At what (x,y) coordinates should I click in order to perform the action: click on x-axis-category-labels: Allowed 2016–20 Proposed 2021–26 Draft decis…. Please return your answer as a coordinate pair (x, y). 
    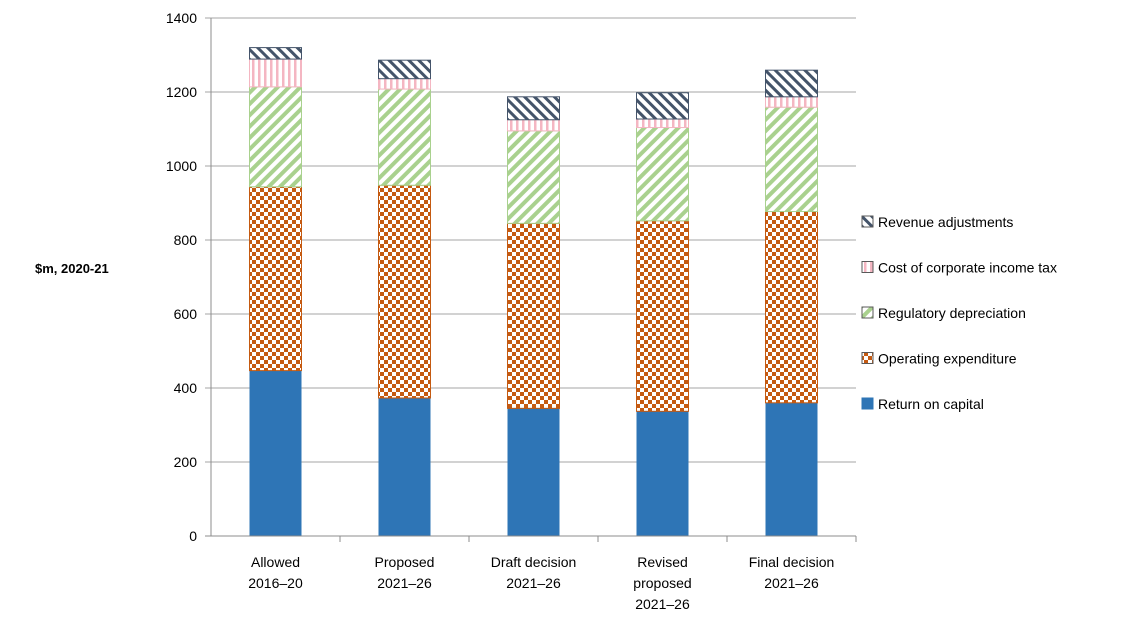
    Looking at the image, I should click on (541, 583).